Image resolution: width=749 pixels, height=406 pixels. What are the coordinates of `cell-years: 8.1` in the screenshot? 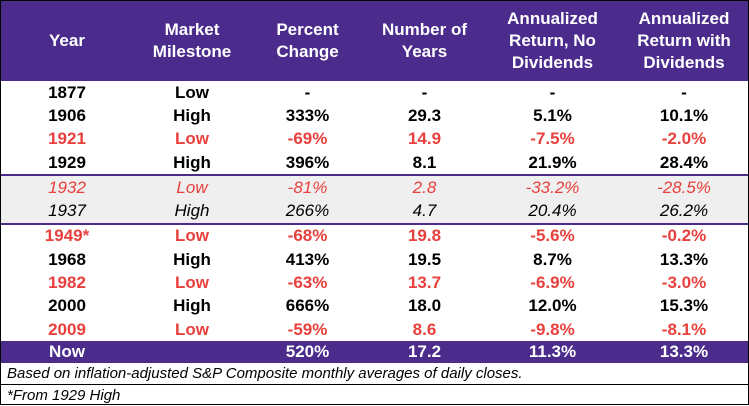 It's located at (424, 162).